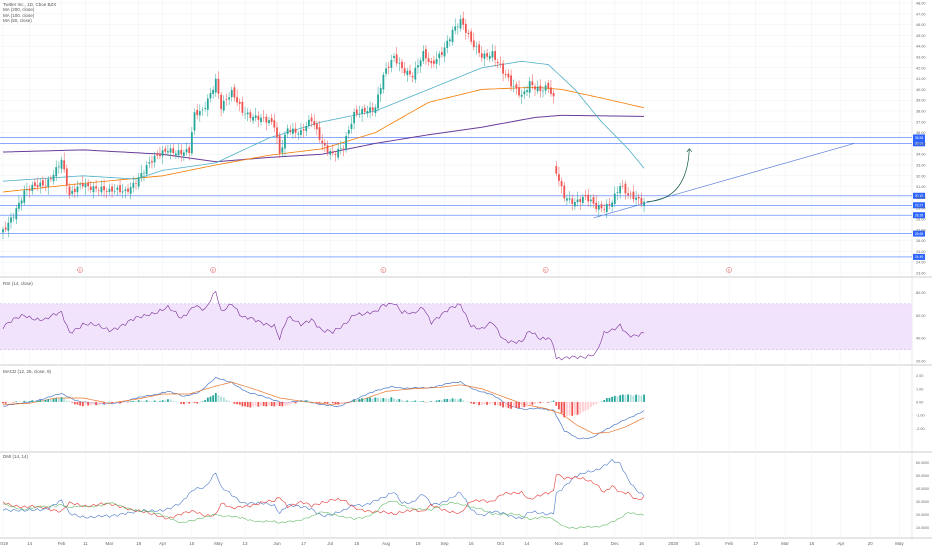  Describe the element at coordinates (18, 283) in the screenshot. I see `rsi-pane-title: RSI (14, close)` at that location.